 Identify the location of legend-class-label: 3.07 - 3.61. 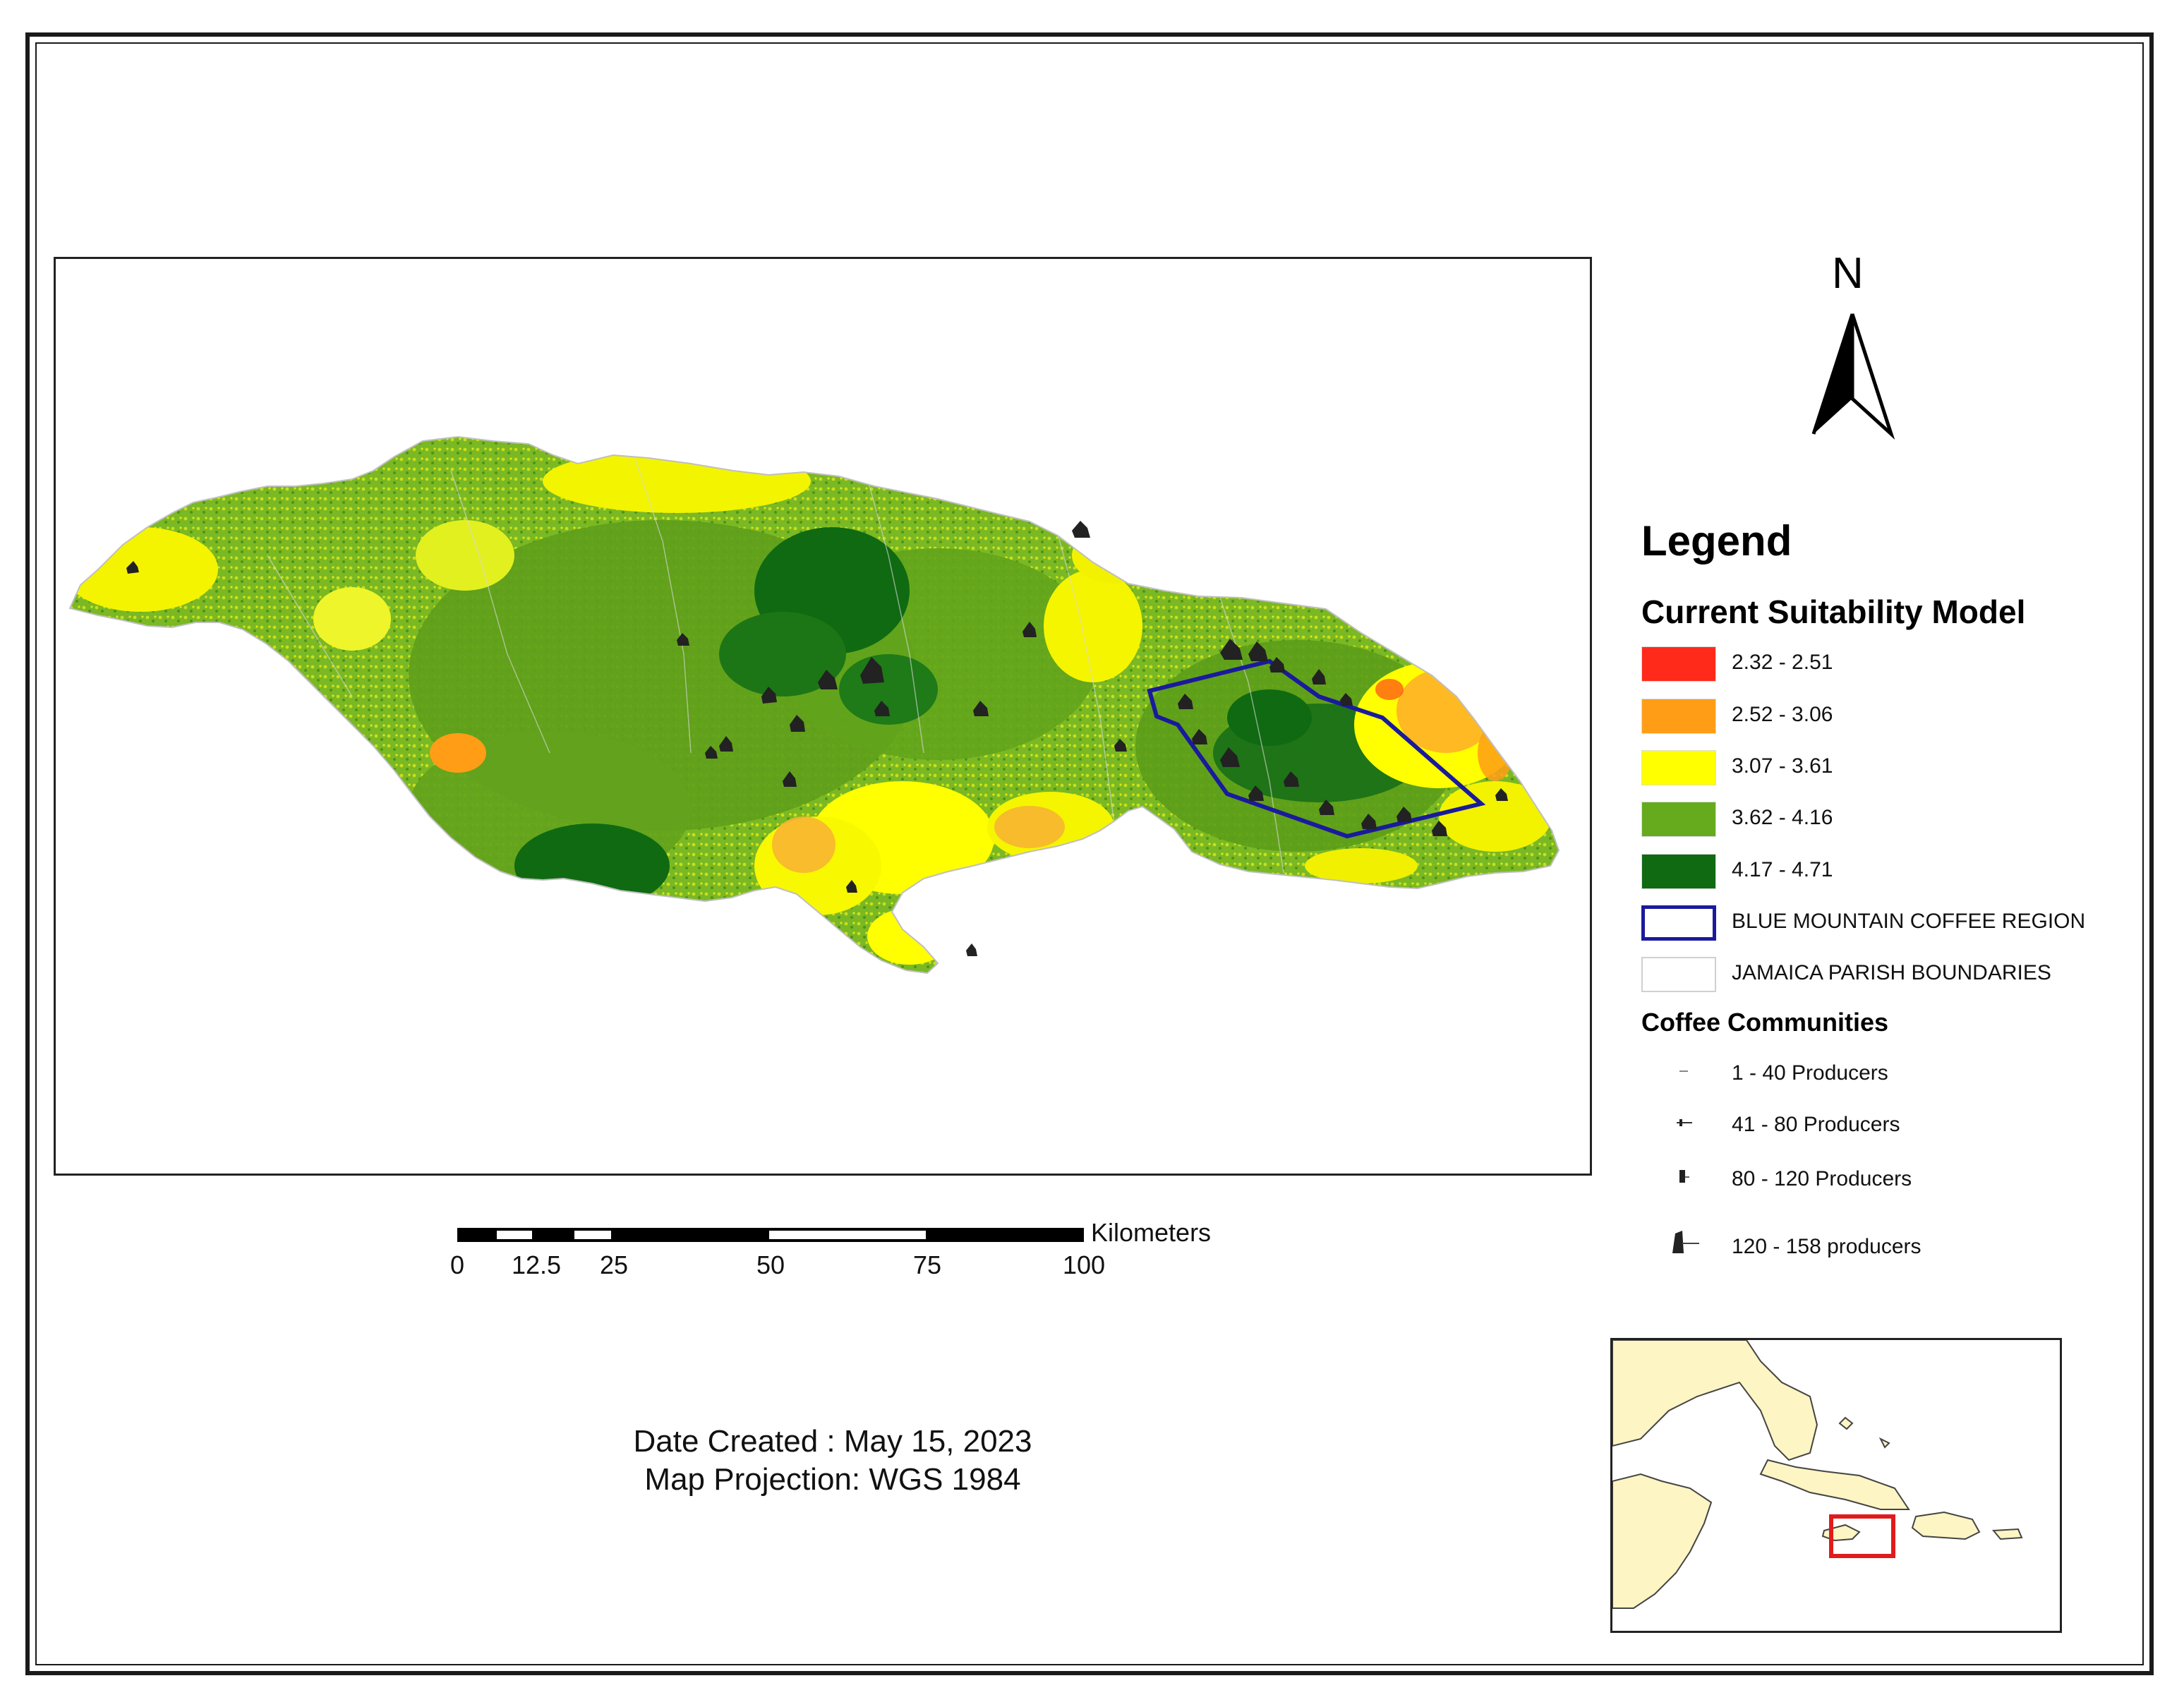
(1782, 766).